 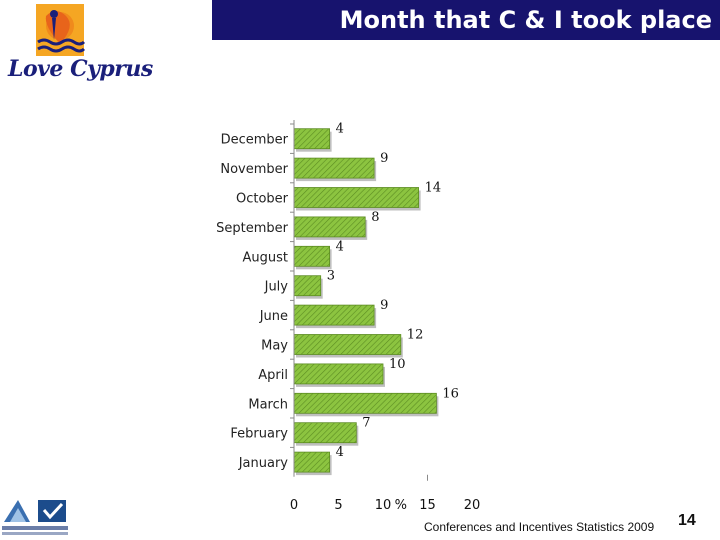 I want to click on page-number: 14, so click(x=687, y=520).